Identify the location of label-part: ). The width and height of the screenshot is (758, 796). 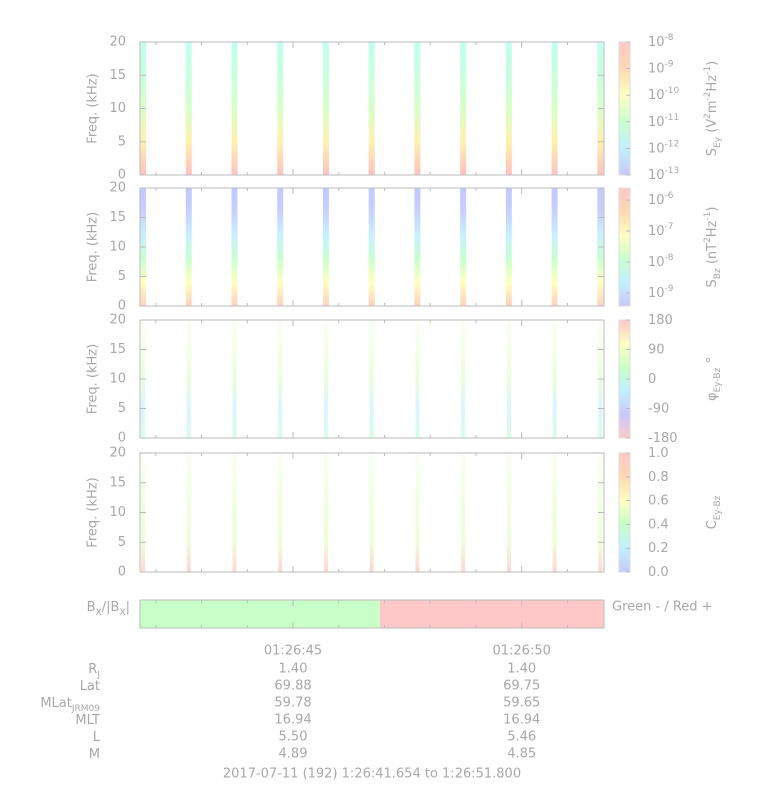
(712, 209).